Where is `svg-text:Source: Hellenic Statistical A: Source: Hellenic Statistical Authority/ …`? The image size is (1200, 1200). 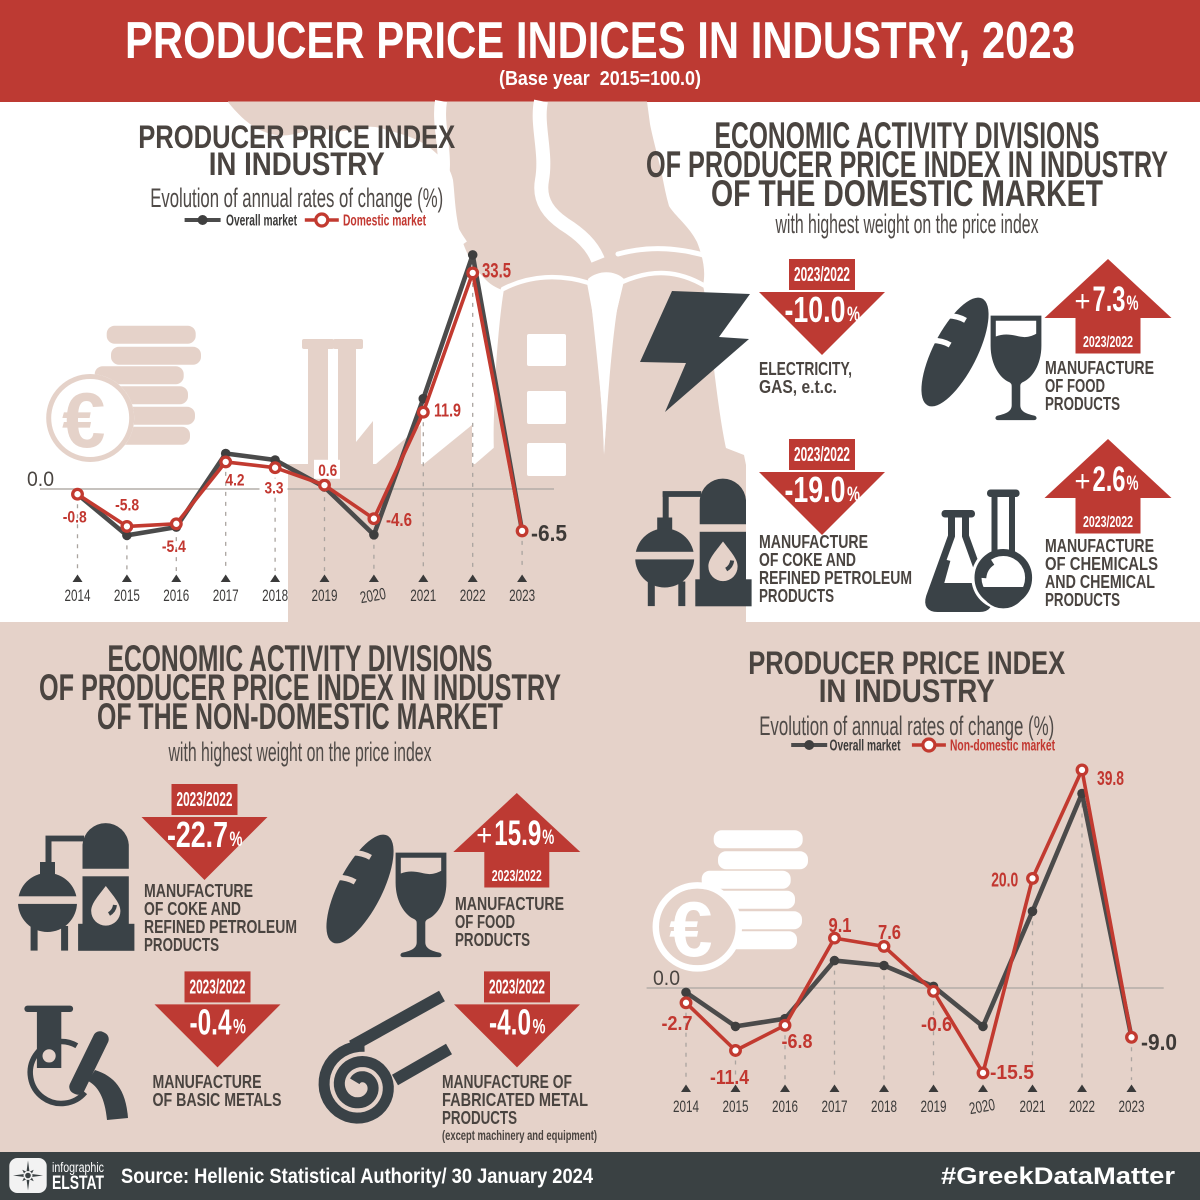 svg-text:Source: Hellenic Statistical A: Source: Hellenic Statistical Authority/ … is located at coordinates (357, 1176).